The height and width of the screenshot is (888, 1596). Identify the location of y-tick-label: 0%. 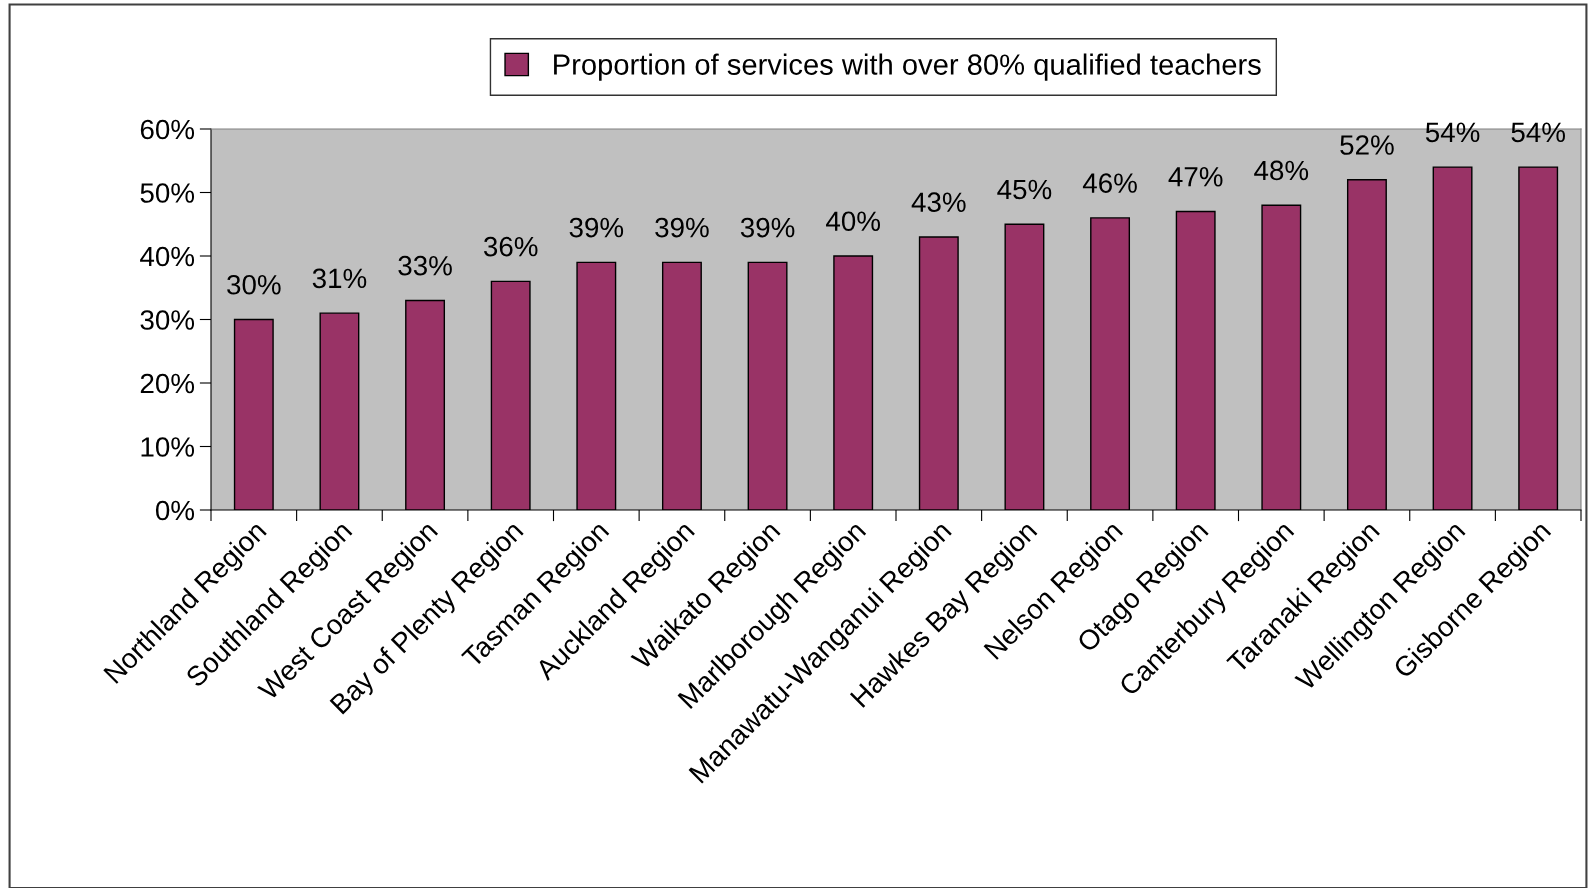
(175, 510).